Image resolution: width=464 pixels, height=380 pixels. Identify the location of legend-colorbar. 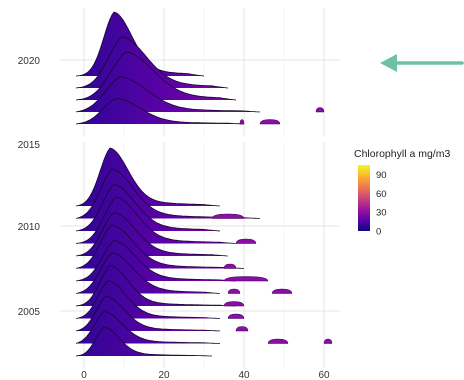
(364, 198).